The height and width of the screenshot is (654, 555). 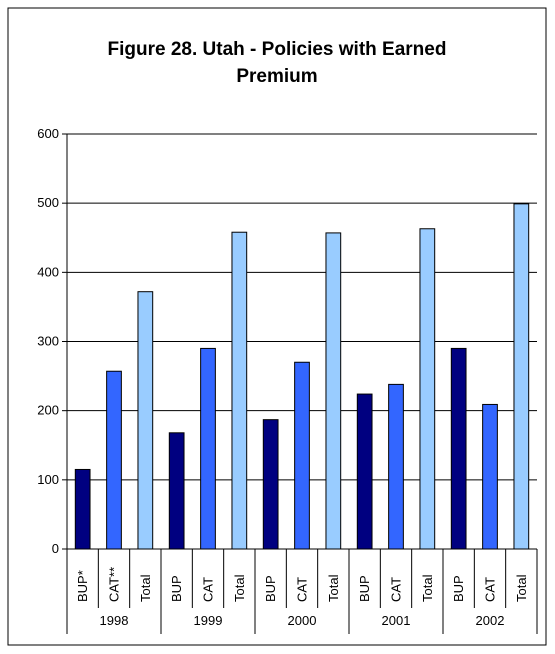 What do you see at coordinates (396, 620) in the screenshot?
I see `x-group-label: 2001` at bounding box center [396, 620].